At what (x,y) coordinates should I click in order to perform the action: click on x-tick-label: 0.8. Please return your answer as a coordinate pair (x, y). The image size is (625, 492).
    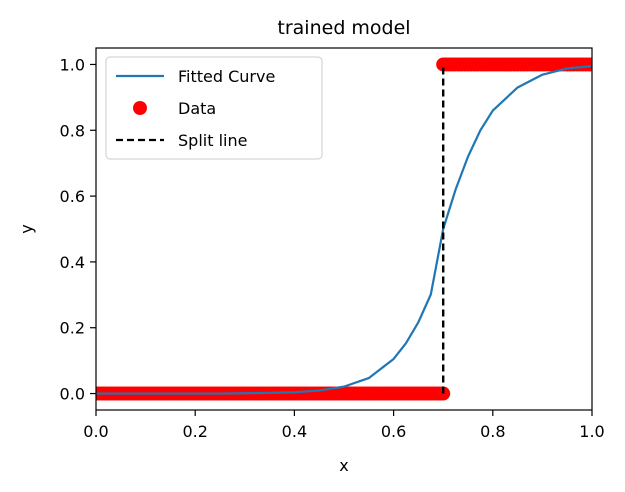
    Looking at the image, I should click on (492, 431).